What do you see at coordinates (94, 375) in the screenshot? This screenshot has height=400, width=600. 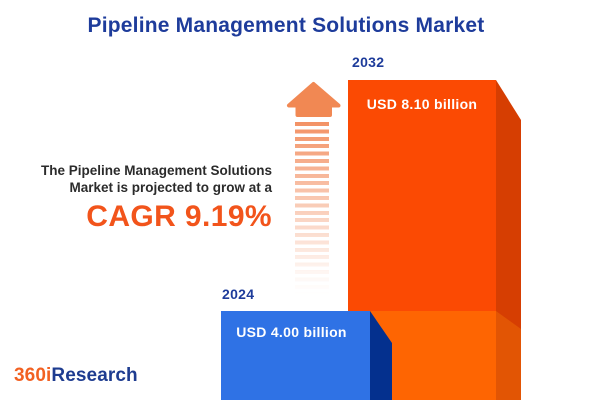 I see `logo-research: Research` at bounding box center [94, 375].